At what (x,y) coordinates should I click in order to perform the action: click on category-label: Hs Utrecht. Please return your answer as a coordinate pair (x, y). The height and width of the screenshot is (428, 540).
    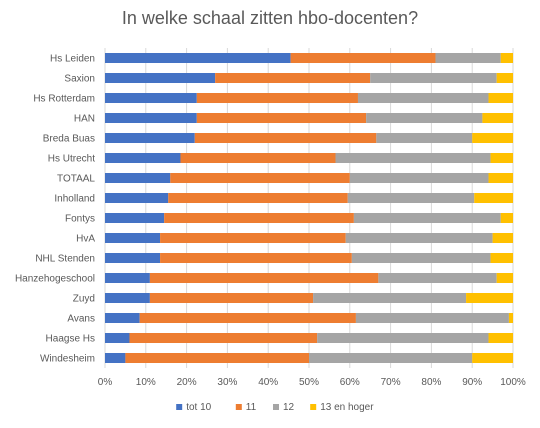
    Looking at the image, I should click on (71, 159).